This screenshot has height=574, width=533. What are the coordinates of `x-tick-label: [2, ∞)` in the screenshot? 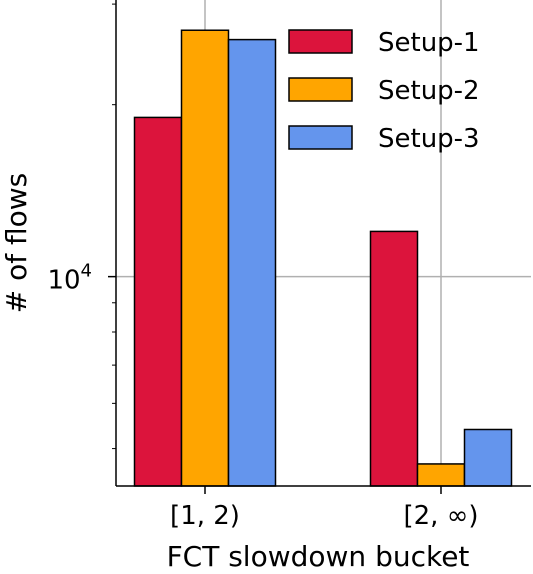 It's located at (440, 516).